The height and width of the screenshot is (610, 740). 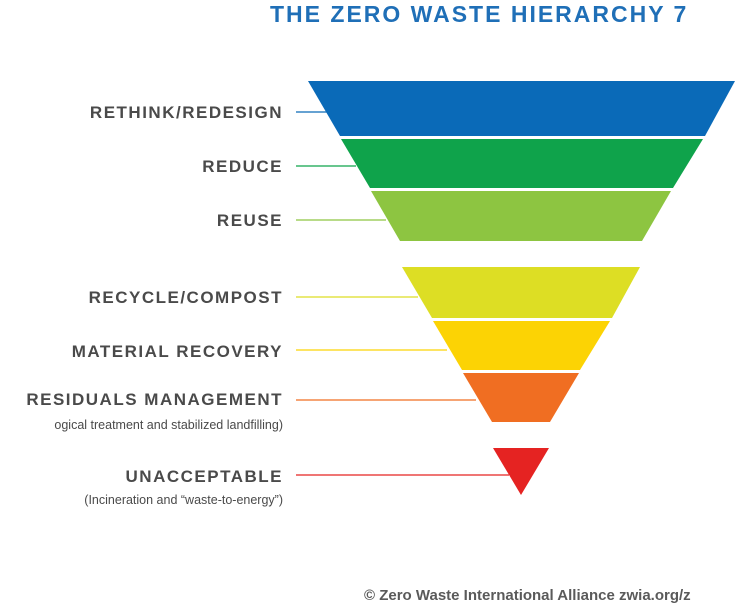 I want to click on residuals-management-label: RESIDUALS MANAGEMENT, so click(x=154, y=399).